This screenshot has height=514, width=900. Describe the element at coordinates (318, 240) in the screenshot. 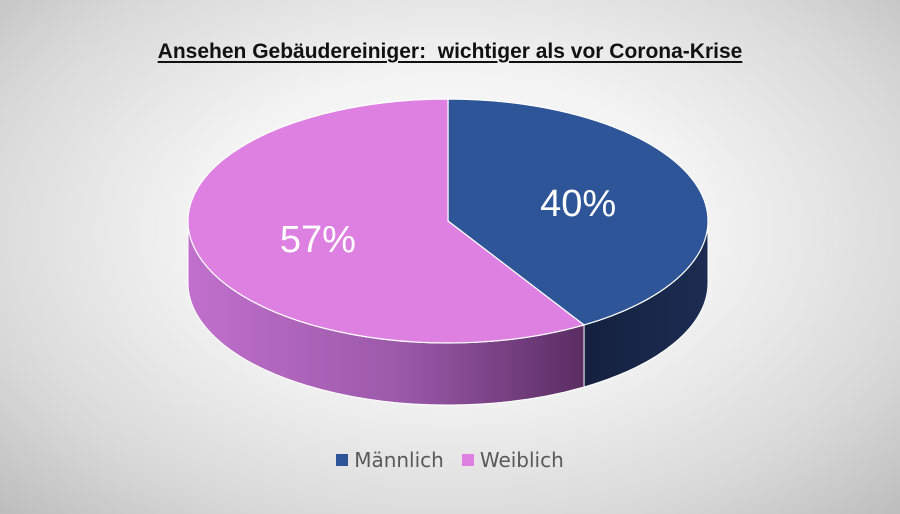

I see `data-label-weiblich: 57%` at that location.